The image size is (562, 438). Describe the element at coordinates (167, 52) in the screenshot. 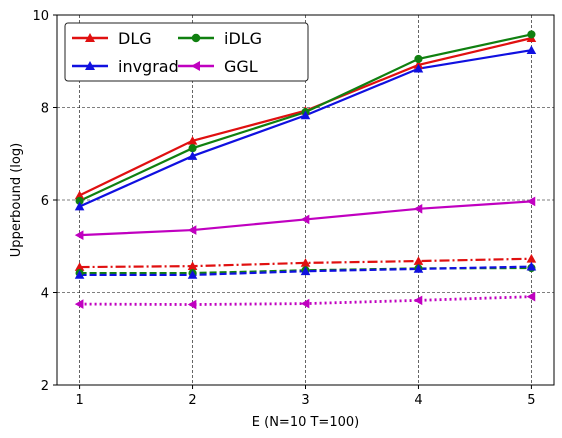

I see `legend-entries: DLG iDLG invgrad GGL` at that location.